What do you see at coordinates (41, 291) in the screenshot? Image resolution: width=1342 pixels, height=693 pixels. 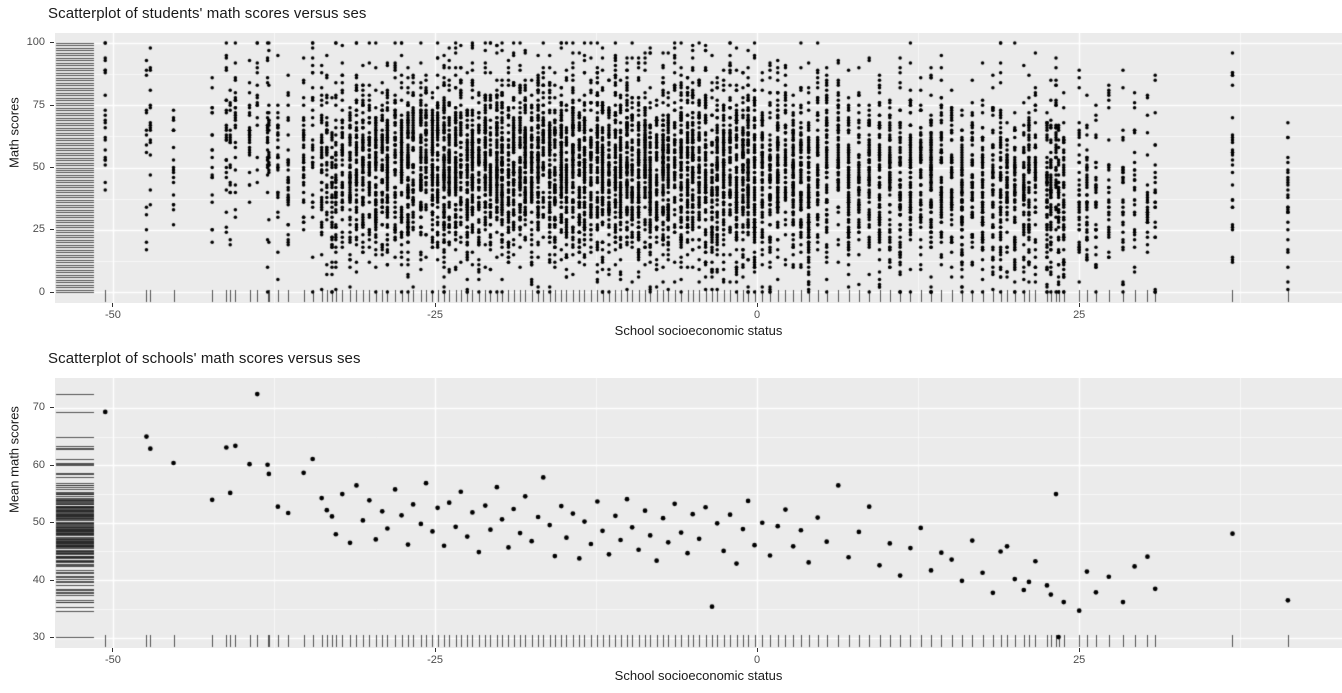 I see `y-tick-label: 0` at bounding box center [41, 291].